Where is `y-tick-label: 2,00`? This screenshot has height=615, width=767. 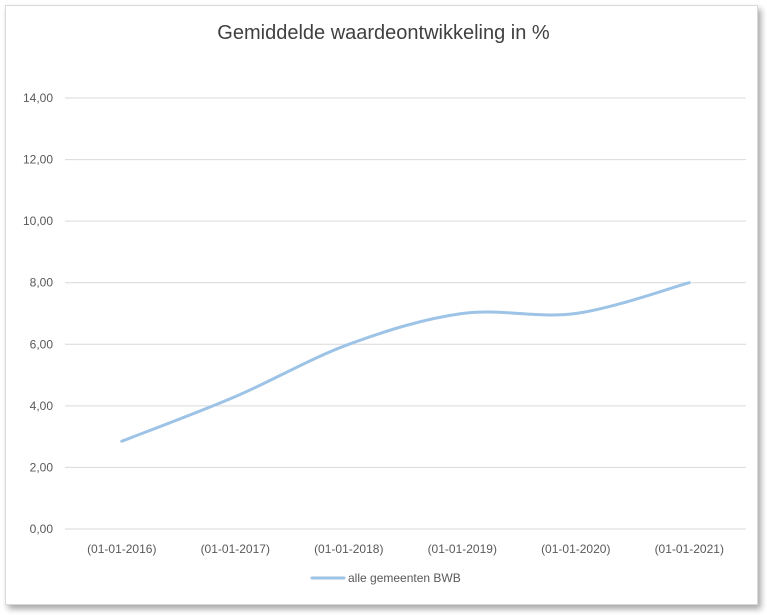 y-tick-label: 2,00 is located at coordinates (42, 467).